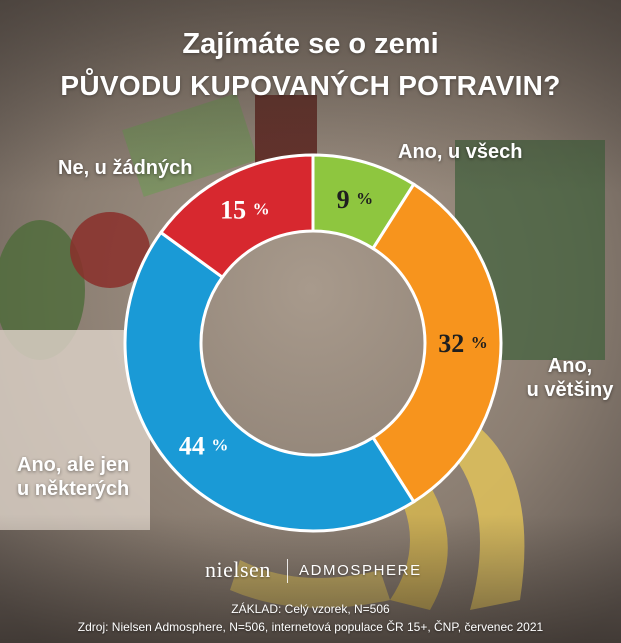 The height and width of the screenshot is (643, 621). What do you see at coordinates (360, 570) in the screenshot?
I see `admosphere-logo: ADMOSPHERE` at bounding box center [360, 570].